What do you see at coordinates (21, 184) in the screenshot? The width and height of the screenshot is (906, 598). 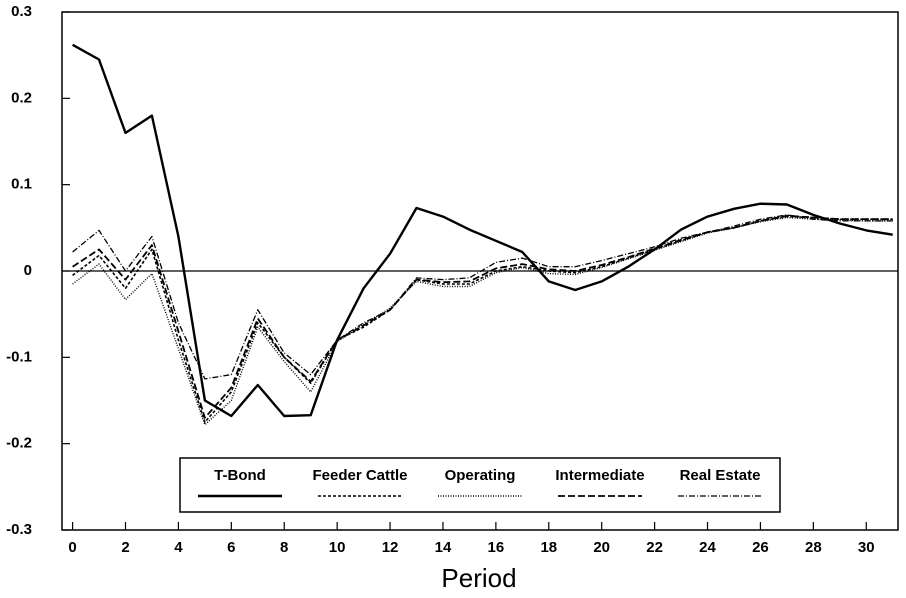 I see `y-tick-label: 0.1` at bounding box center [21, 184].